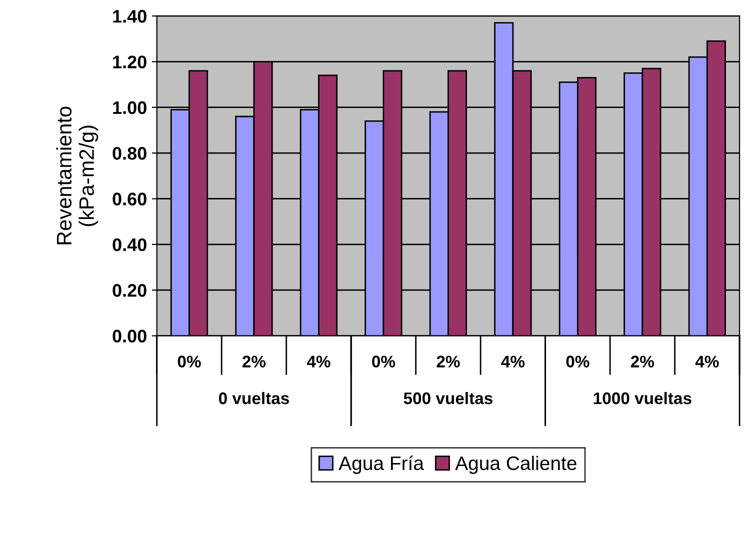 This screenshot has width=747, height=533. I want to click on y-tick-label: 0.80, so click(129, 153).